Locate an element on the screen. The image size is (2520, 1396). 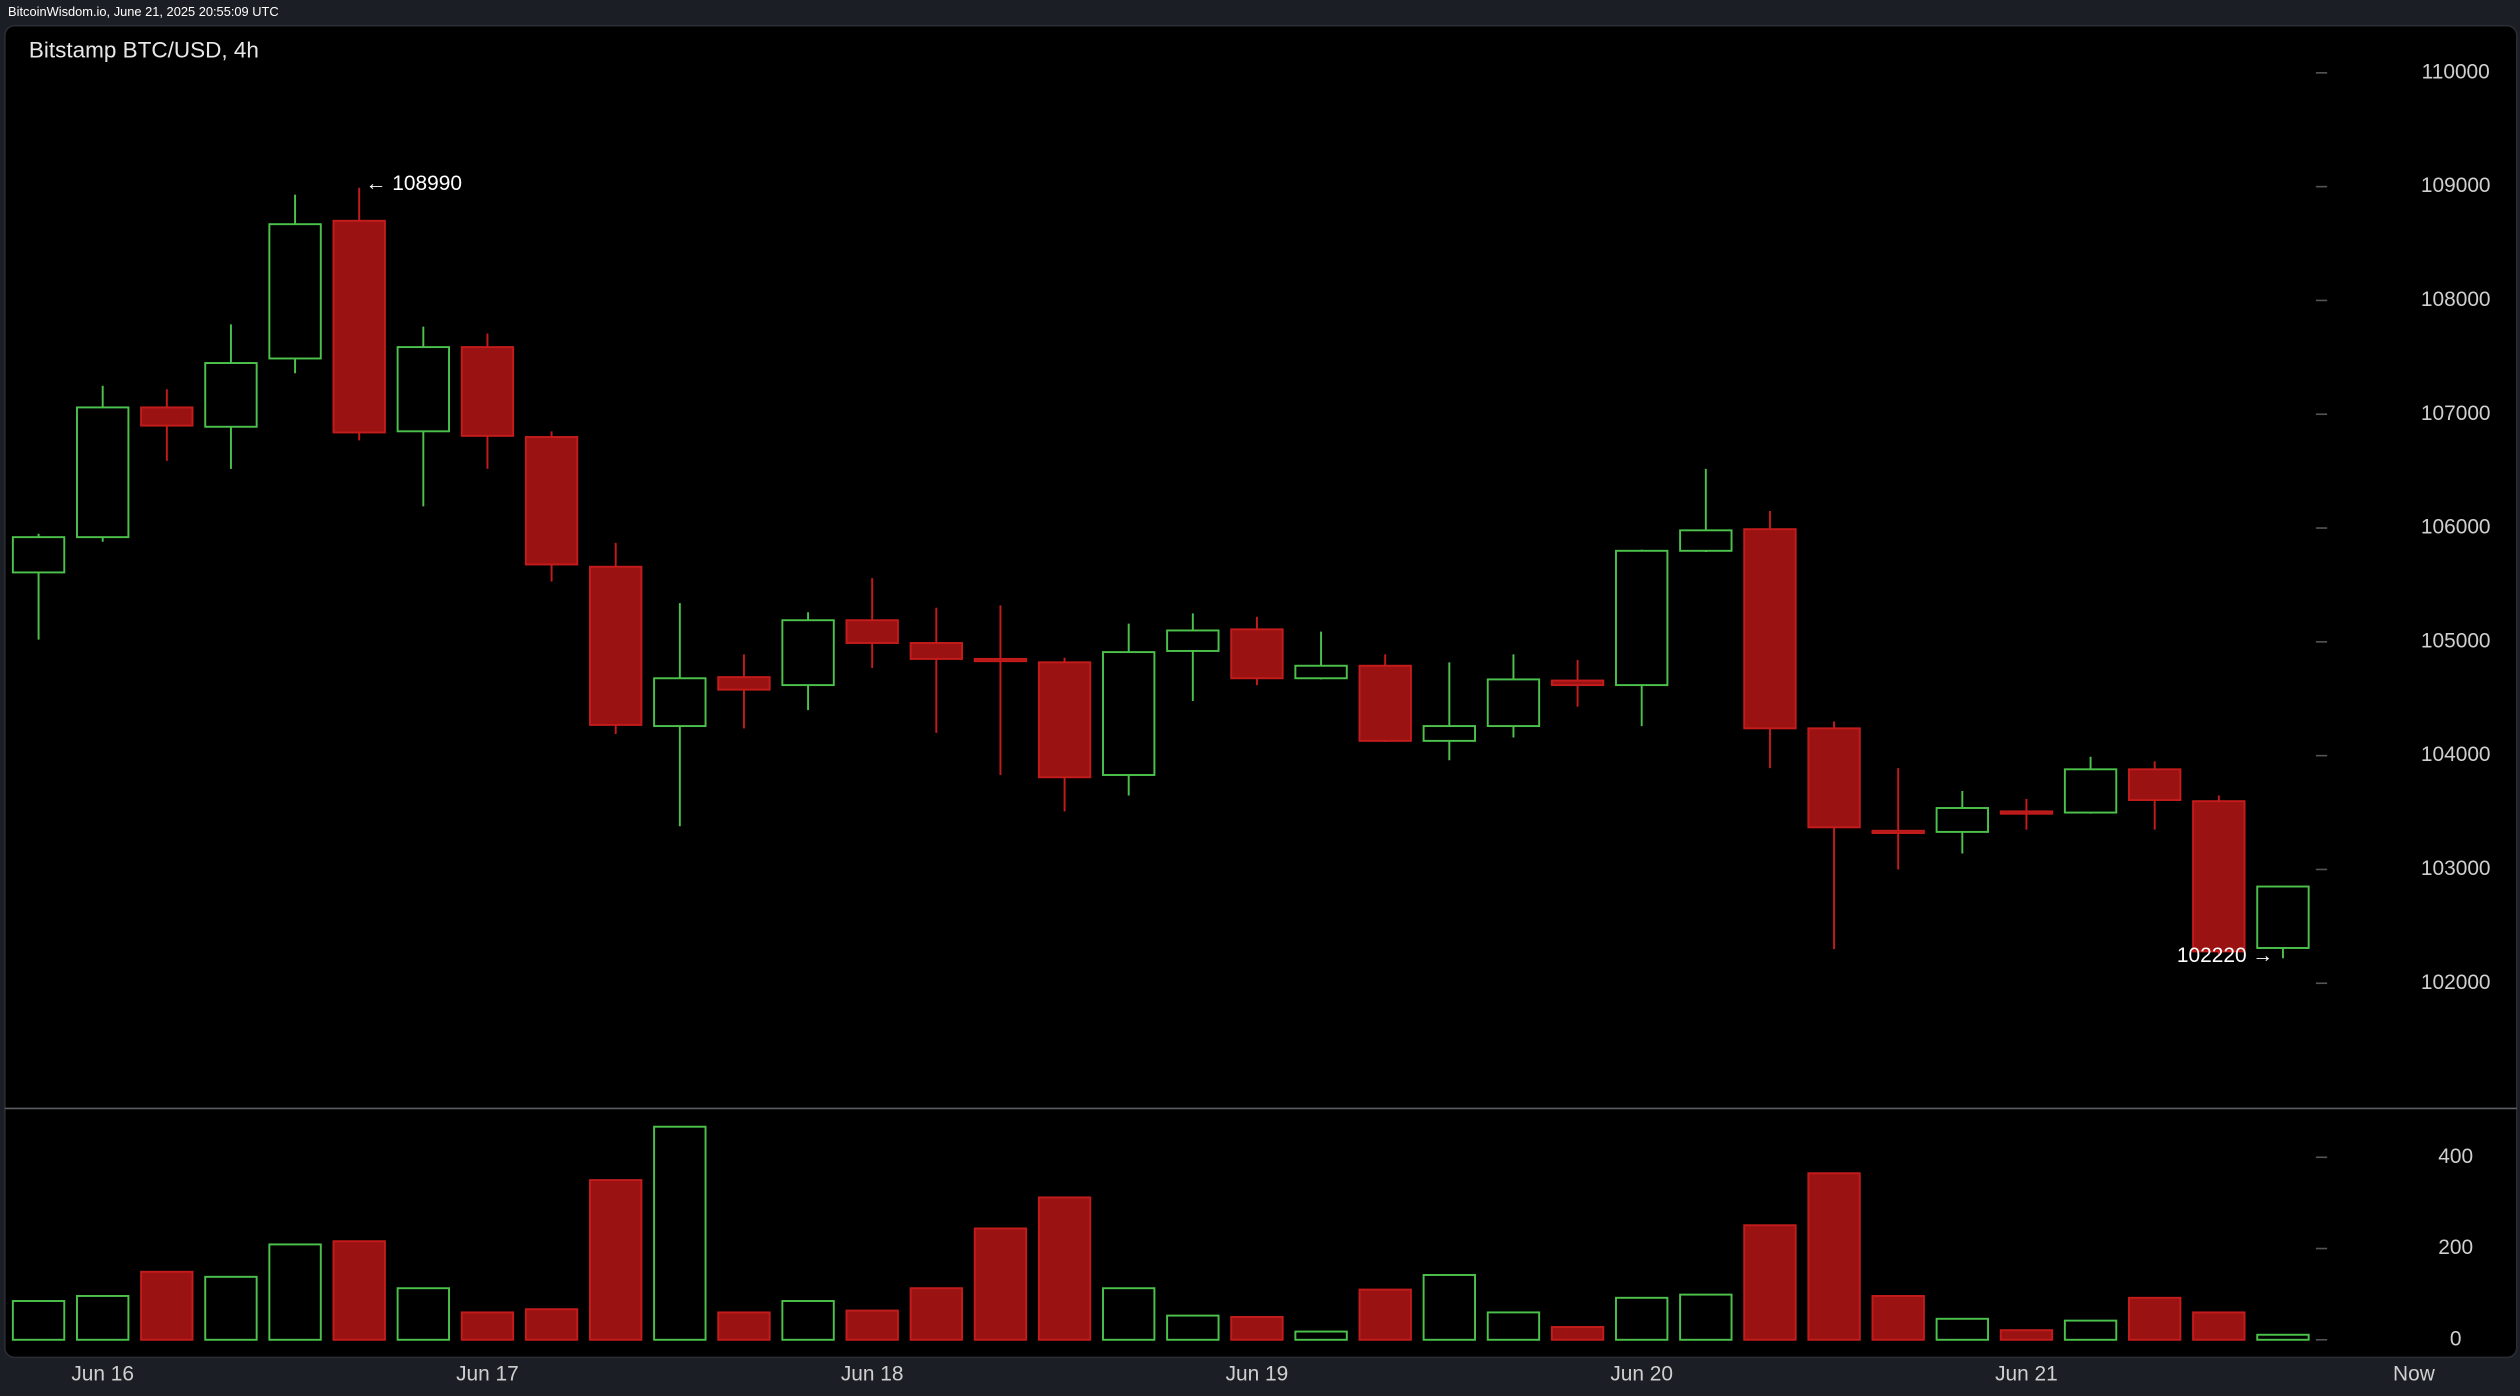
y-tick-label: 400 is located at coordinates (2455, 1156).